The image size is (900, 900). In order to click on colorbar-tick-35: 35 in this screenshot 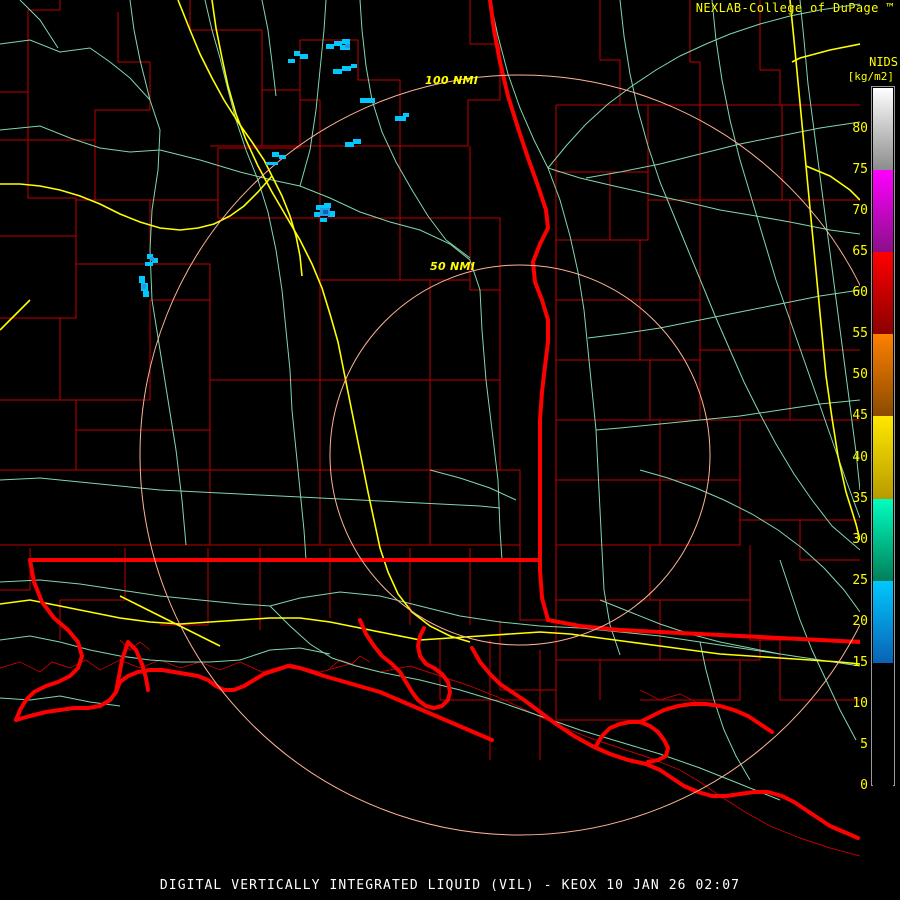, I will do `click(860, 498)`.